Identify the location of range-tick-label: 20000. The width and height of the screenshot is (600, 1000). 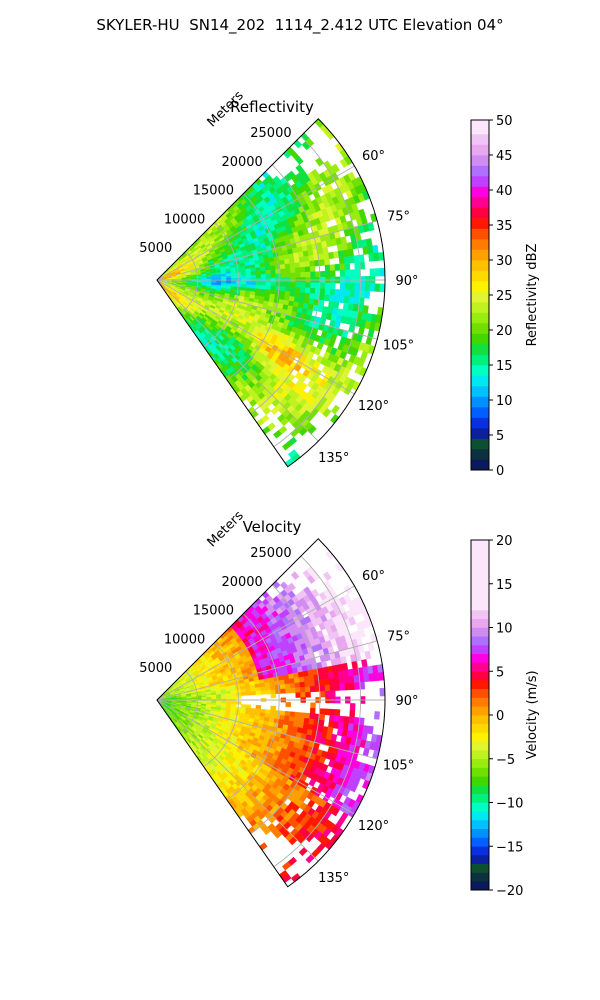
(241, 162).